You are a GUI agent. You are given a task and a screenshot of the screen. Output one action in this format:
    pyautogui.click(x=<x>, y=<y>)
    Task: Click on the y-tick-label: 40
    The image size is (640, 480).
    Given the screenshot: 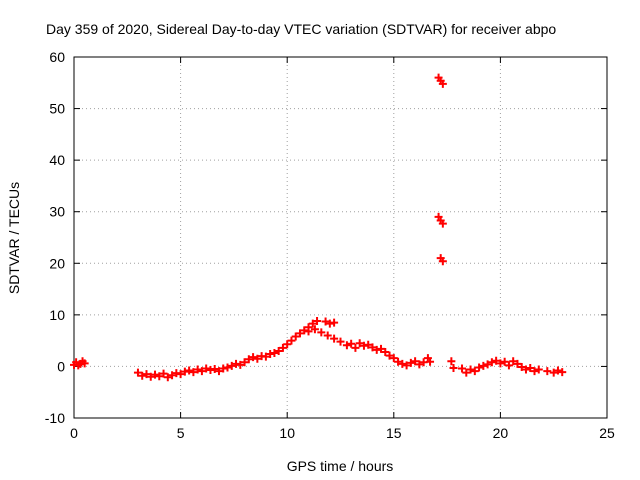 What is the action you would take?
    pyautogui.click(x=57, y=160)
    